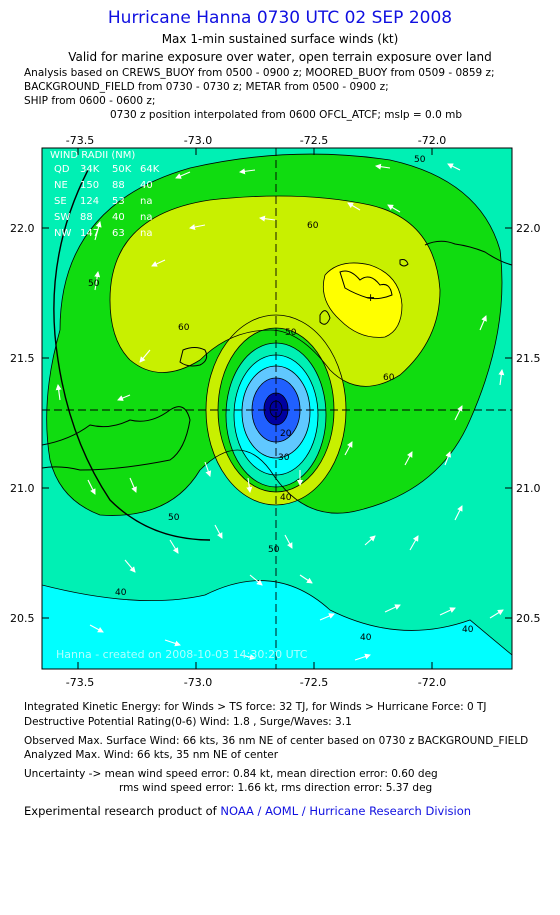  What do you see at coordinates (370, 297) in the screenshot?
I see `max-wind-marker: +` at bounding box center [370, 297].